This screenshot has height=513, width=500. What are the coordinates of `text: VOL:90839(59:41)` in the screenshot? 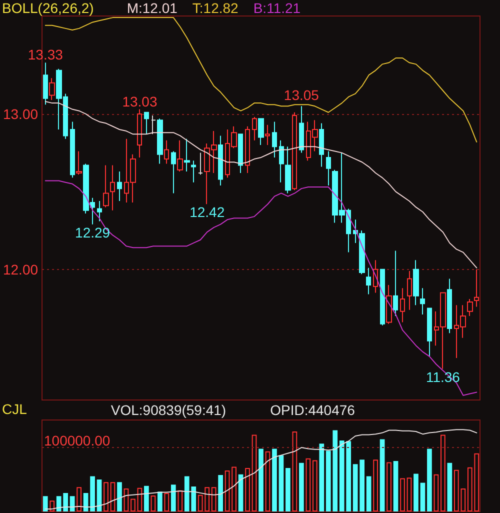 It's located at (168, 410).